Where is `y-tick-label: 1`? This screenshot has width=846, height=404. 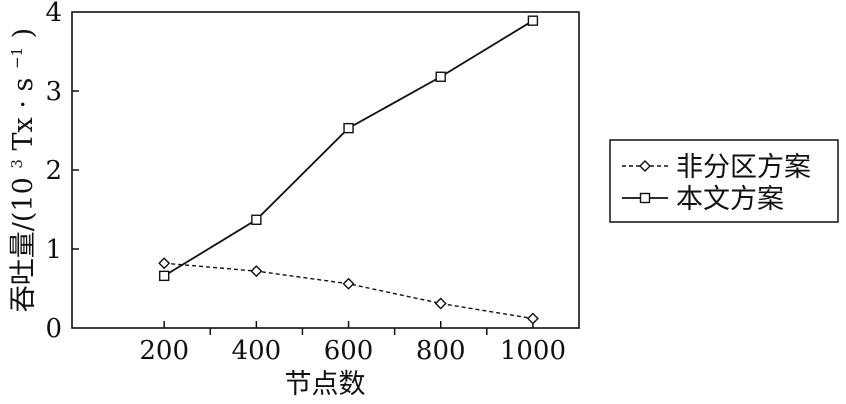
y-tick-label: 1 is located at coordinates (53, 250).